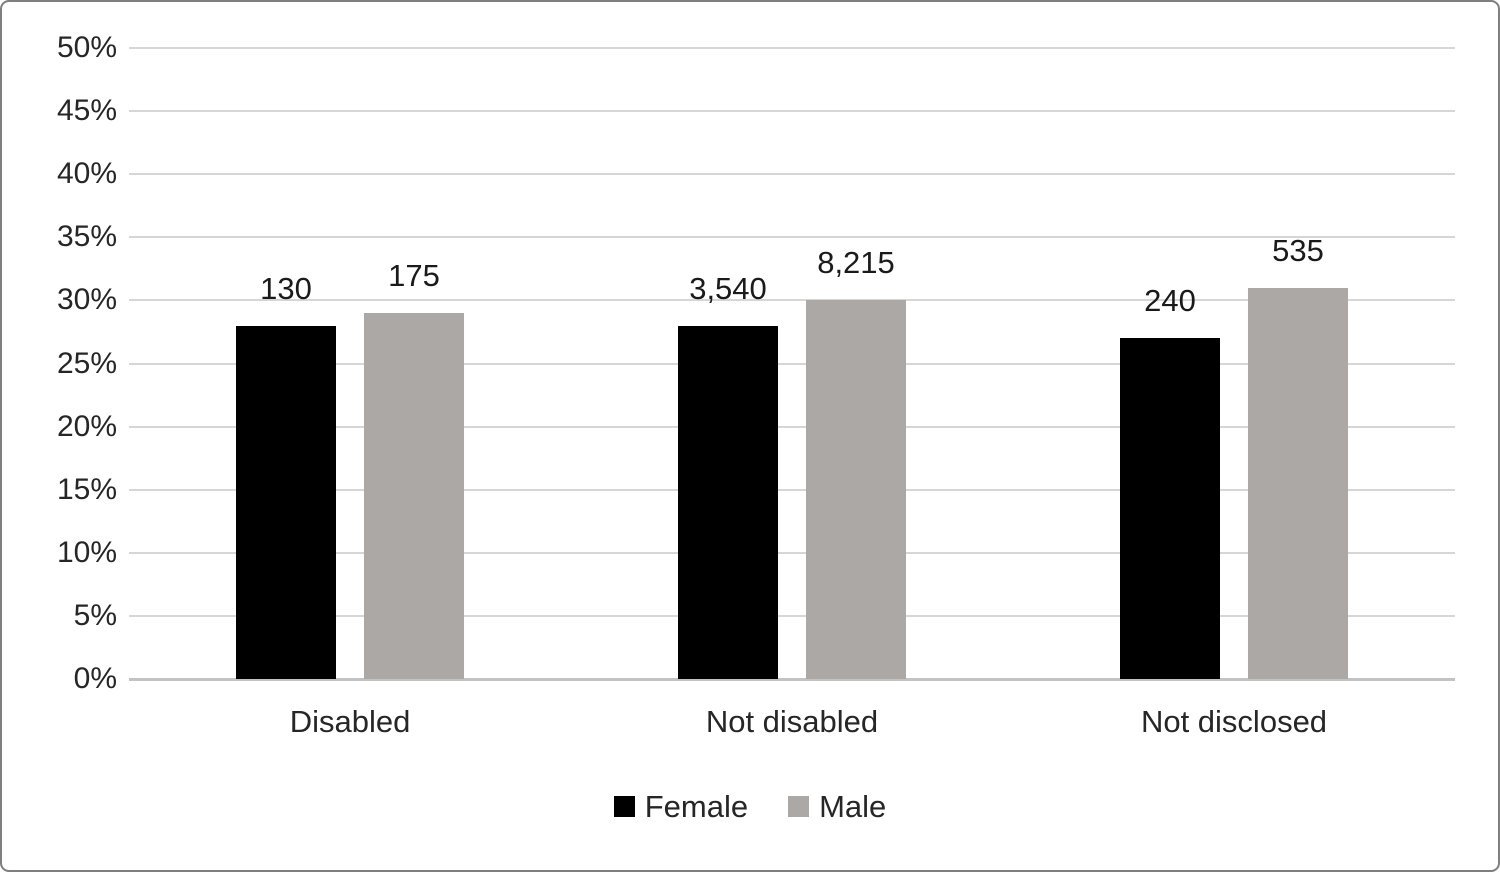 Image resolution: width=1500 pixels, height=872 pixels. What do you see at coordinates (95, 678) in the screenshot?
I see `y-tick-label: 0%` at bounding box center [95, 678].